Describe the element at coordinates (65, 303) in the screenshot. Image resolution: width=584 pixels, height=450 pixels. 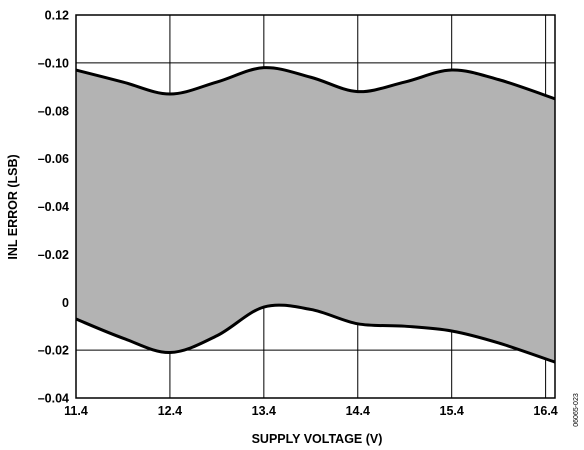
I see `y-tick-label: 0` at that location.